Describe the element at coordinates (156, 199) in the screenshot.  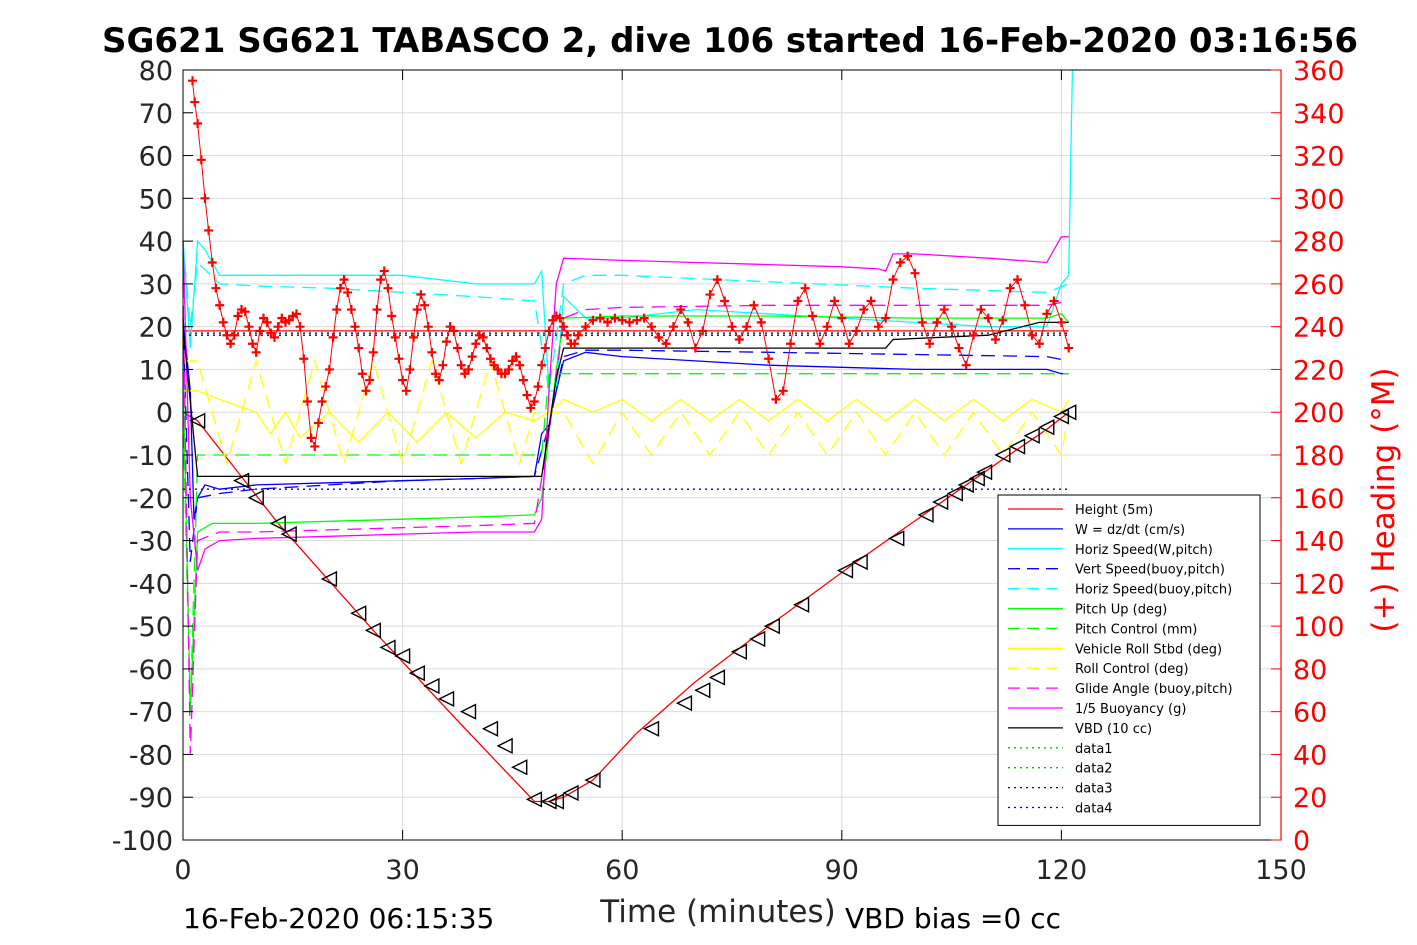
I see `y-left-tick-label: 50` at that location.